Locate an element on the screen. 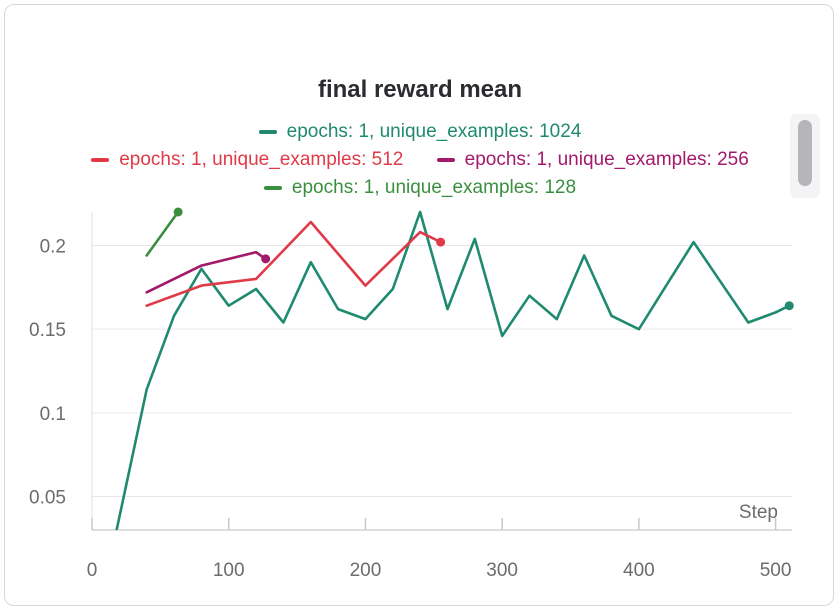 The width and height of the screenshot is (840, 612). x-tick-label: 300 is located at coordinates (502, 570).